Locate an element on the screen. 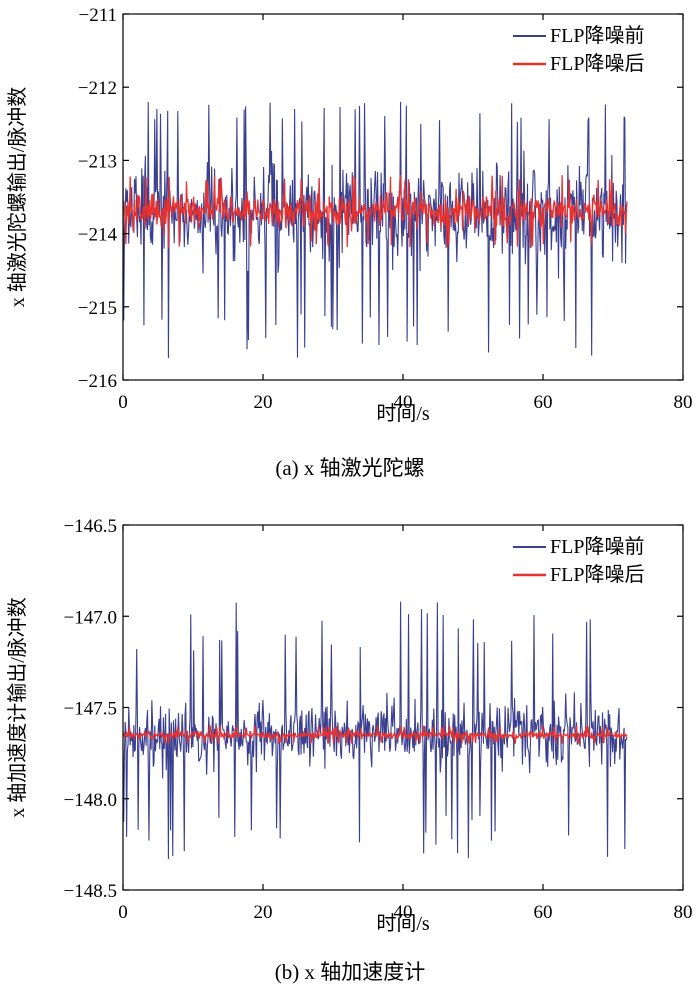 This screenshot has width=700, height=989. y-tick-label: −214 is located at coordinates (98, 235).